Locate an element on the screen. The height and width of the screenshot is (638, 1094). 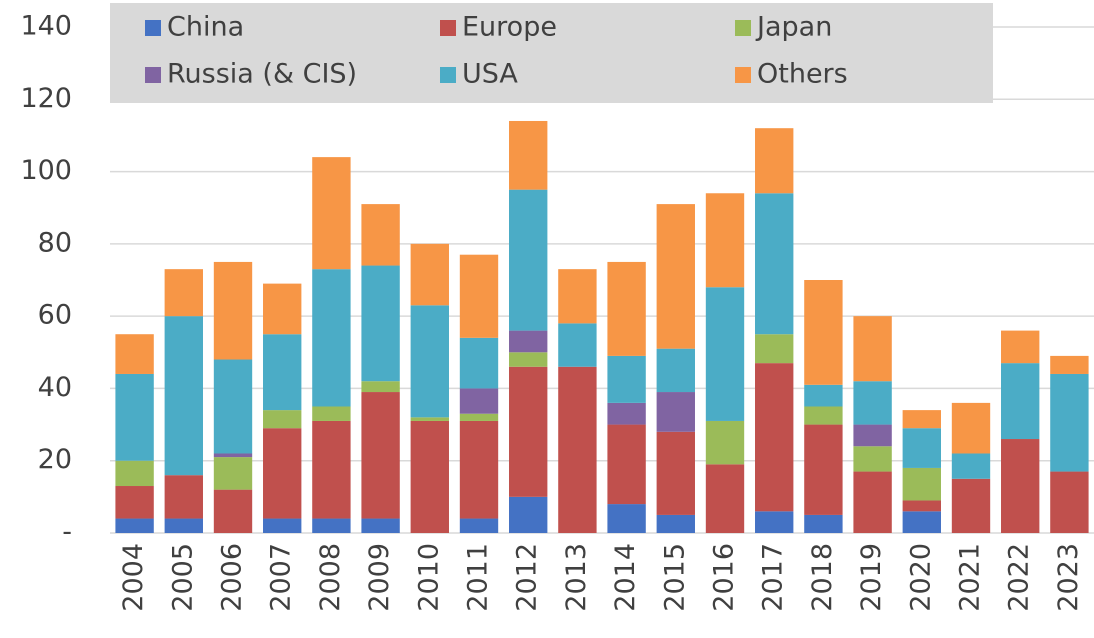
y-tick-label: 140 is located at coordinates (46, 26).